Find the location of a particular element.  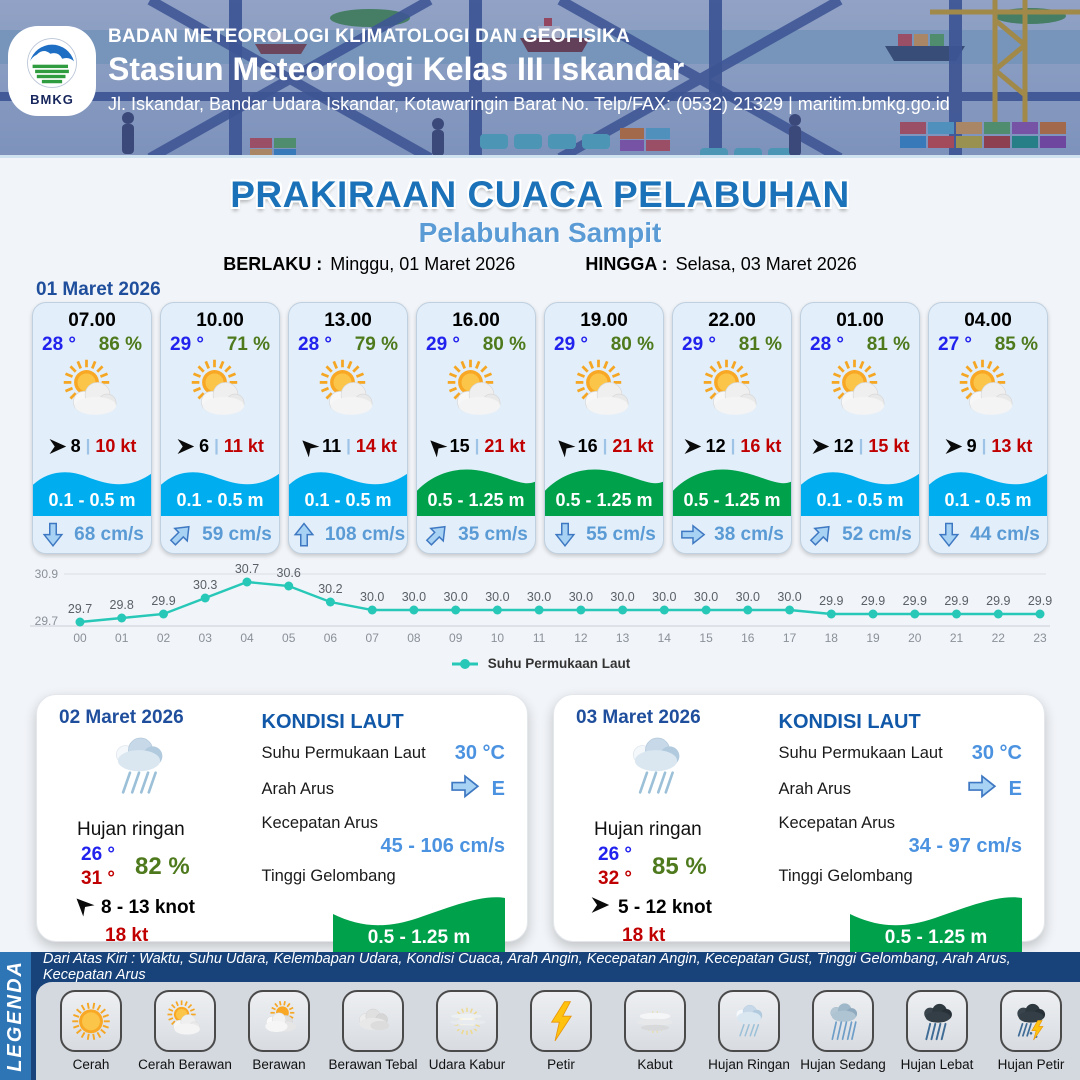

clouds-icon is located at coordinates (373, 1021).